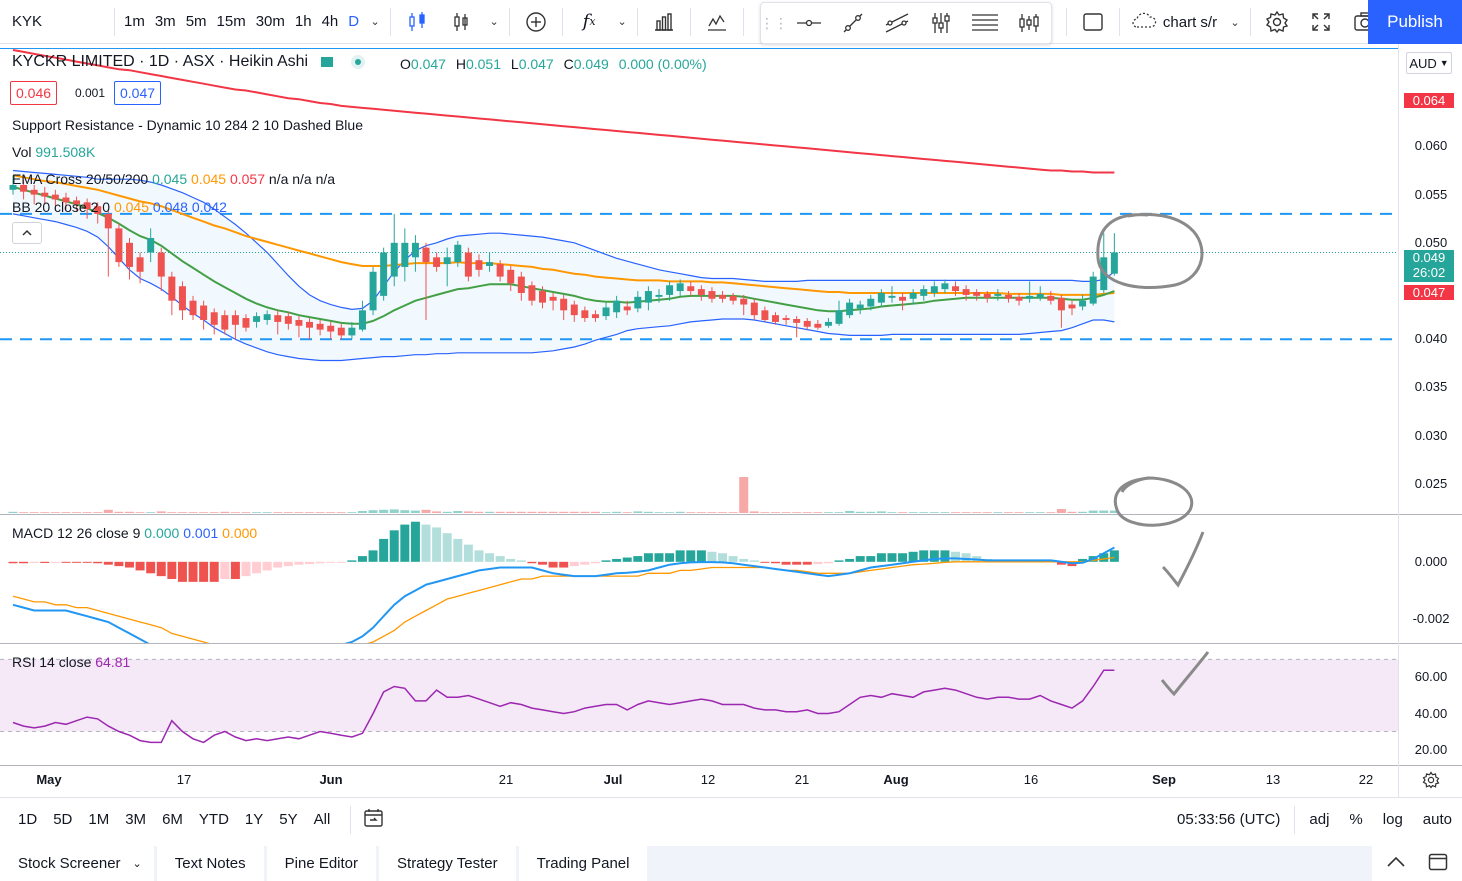 This screenshot has height=881, width=1462. Describe the element at coordinates (1438, 864) in the screenshot. I see `maximize-panel-icon` at that location.